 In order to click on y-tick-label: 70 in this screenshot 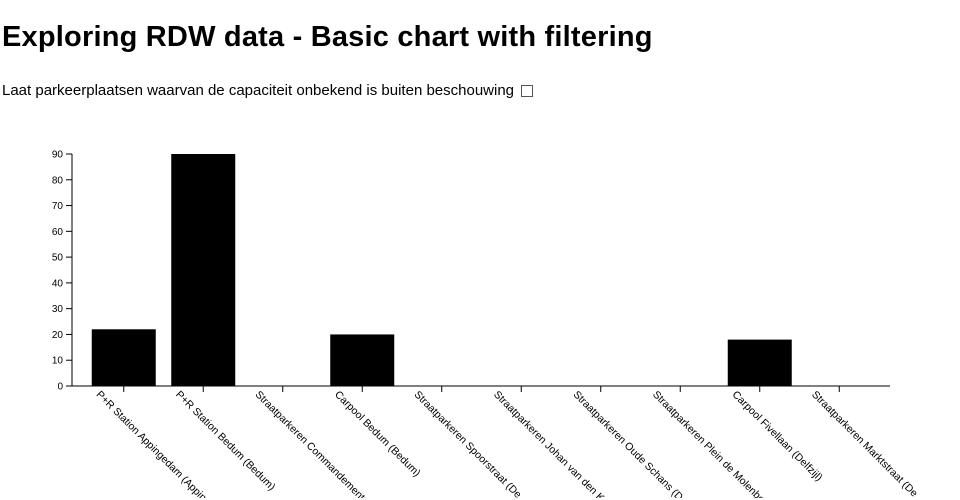, I will do `click(58, 206)`.